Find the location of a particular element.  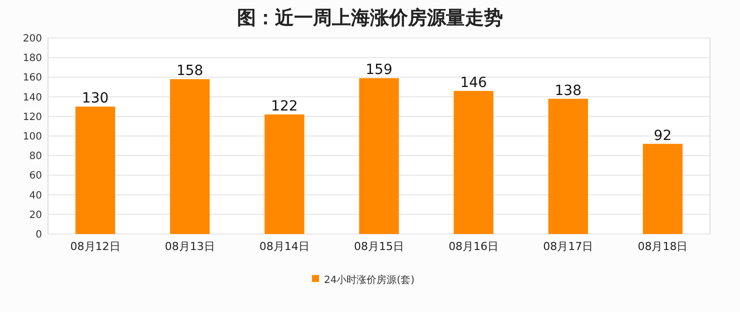

y-tick-label: 200 is located at coordinates (32, 39).